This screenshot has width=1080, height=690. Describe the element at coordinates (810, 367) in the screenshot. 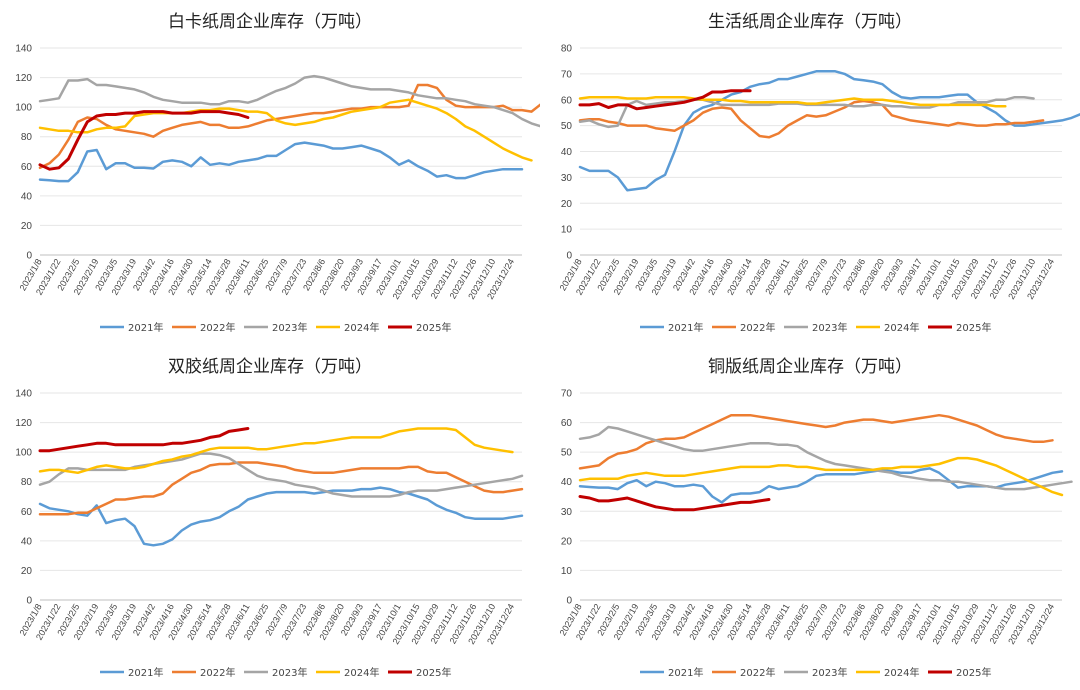

I see `chart-title: 铜版纸周企业库存（万吨）` at that location.